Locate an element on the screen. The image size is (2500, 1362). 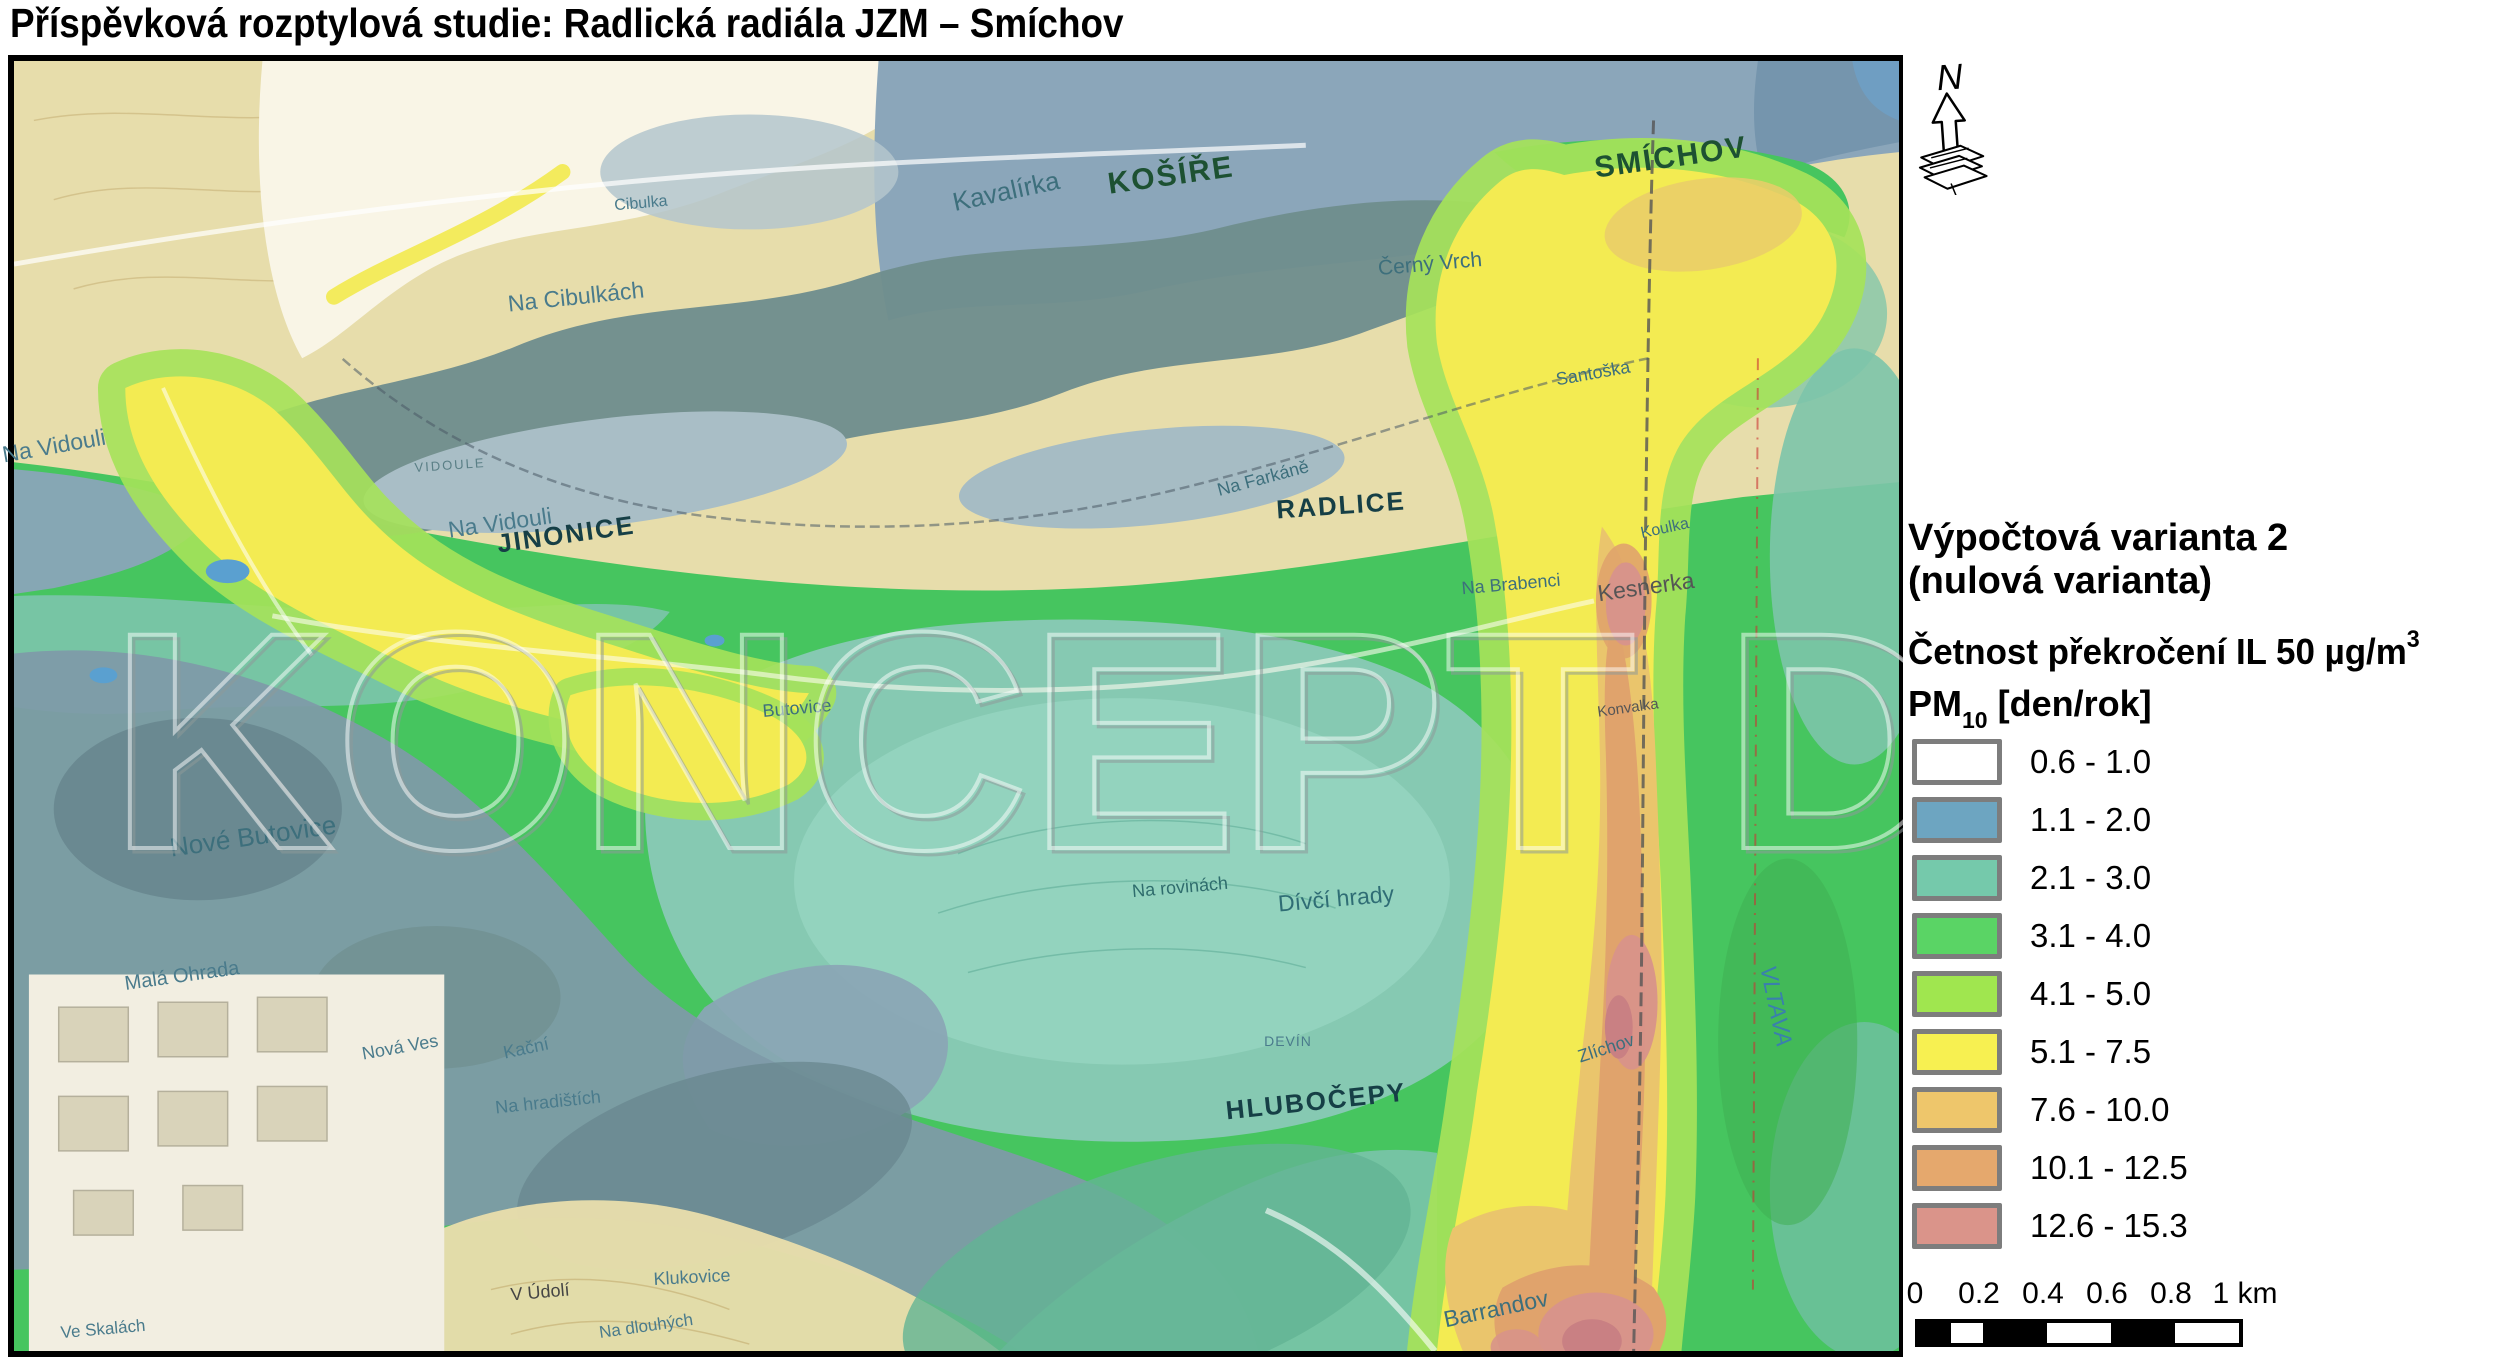
north-arrow-icon: N is located at coordinates (1953, 125).